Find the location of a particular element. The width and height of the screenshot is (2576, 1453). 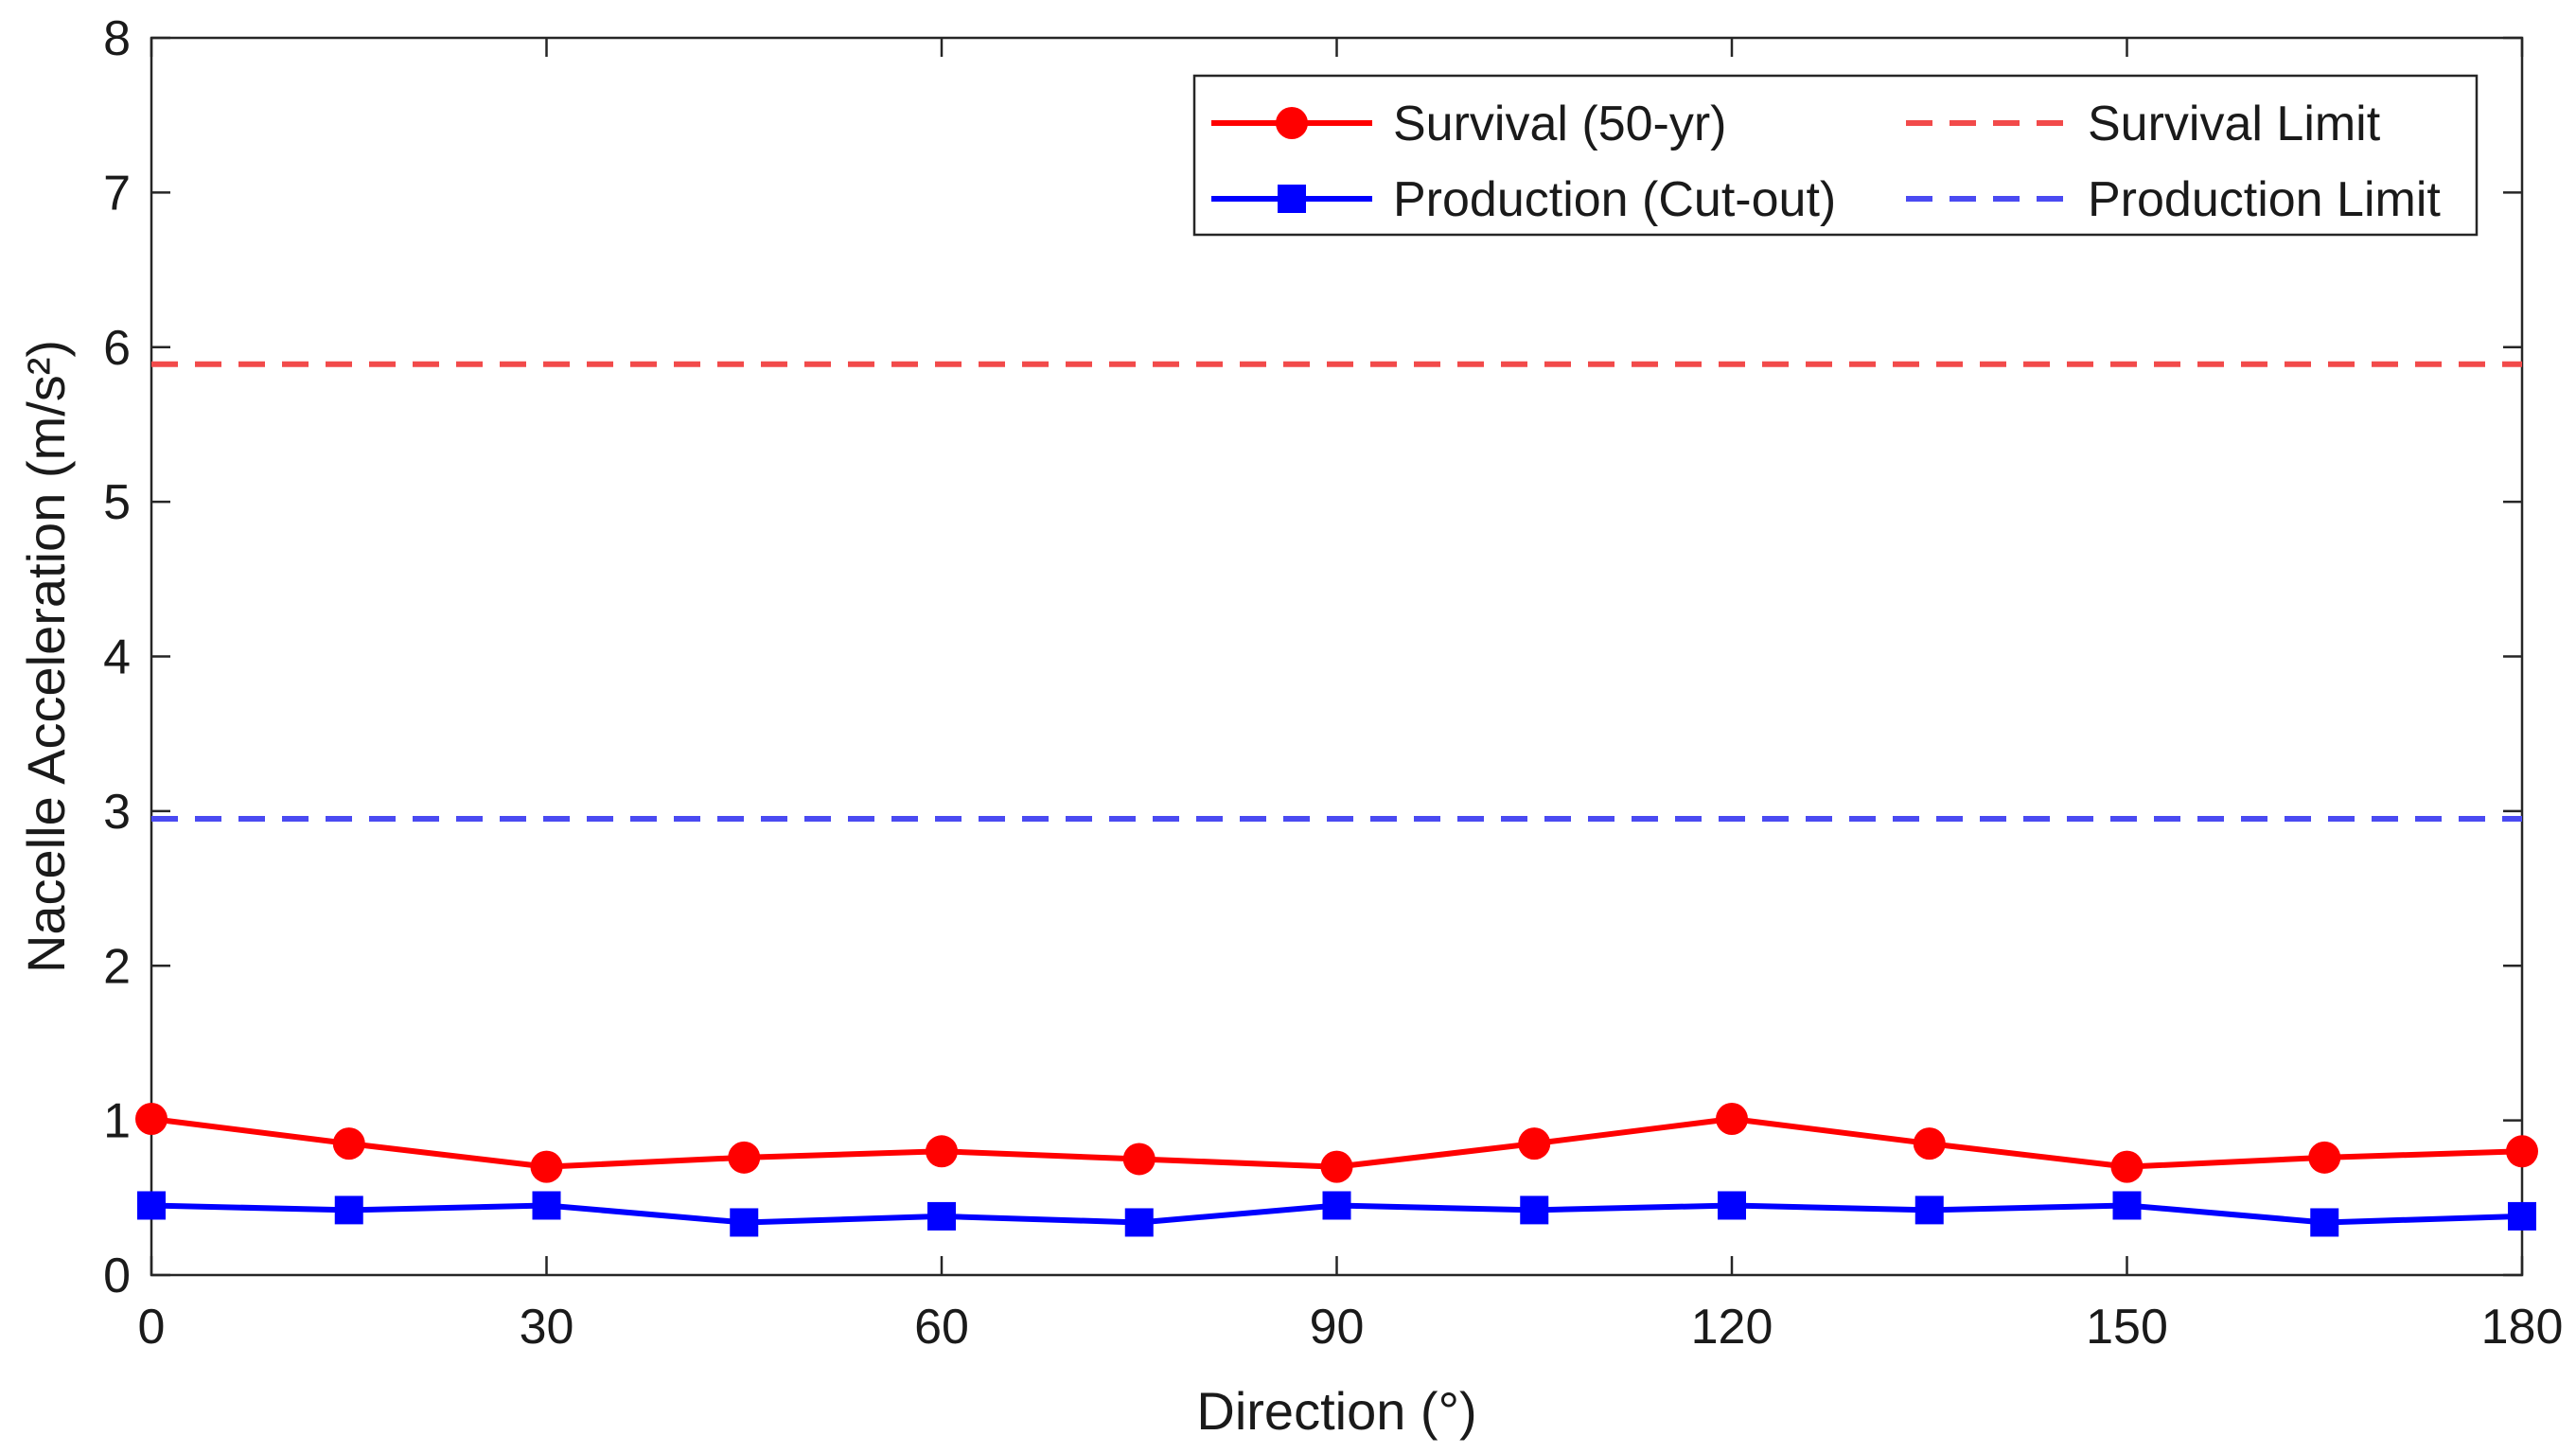

x-tick-label: 150 is located at coordinates (2127, 1327).